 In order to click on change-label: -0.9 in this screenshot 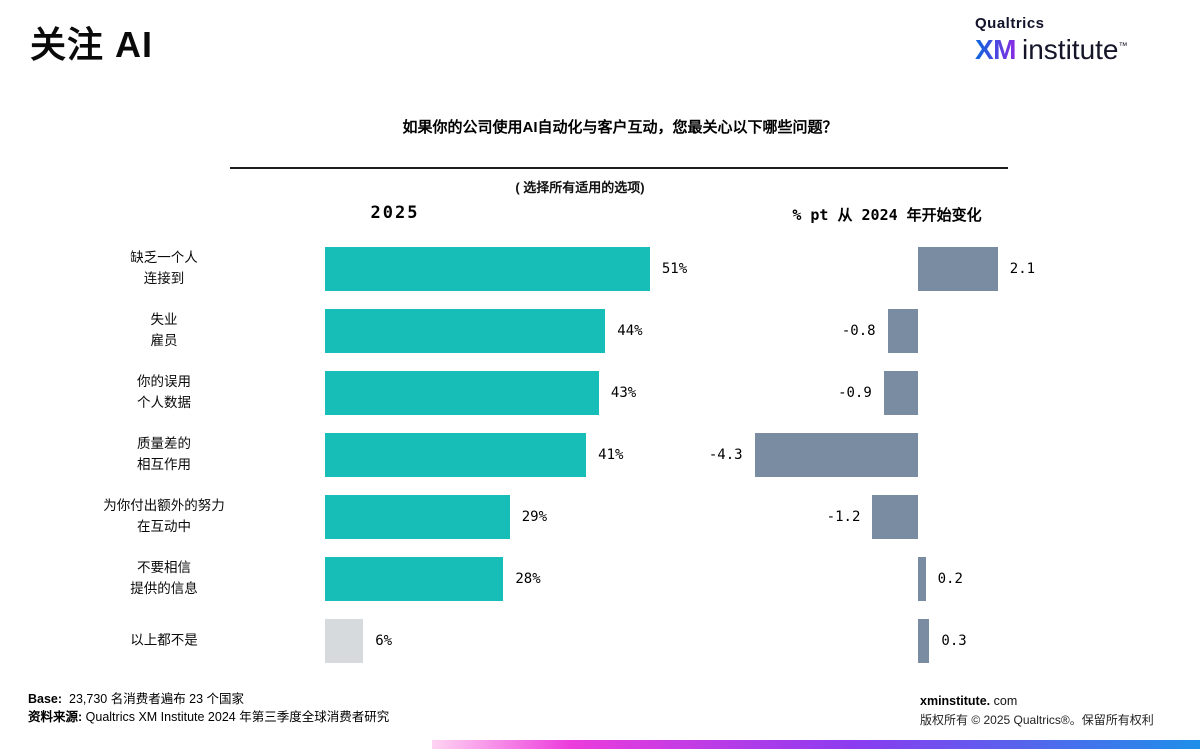, I will do `click(855, 393)`.